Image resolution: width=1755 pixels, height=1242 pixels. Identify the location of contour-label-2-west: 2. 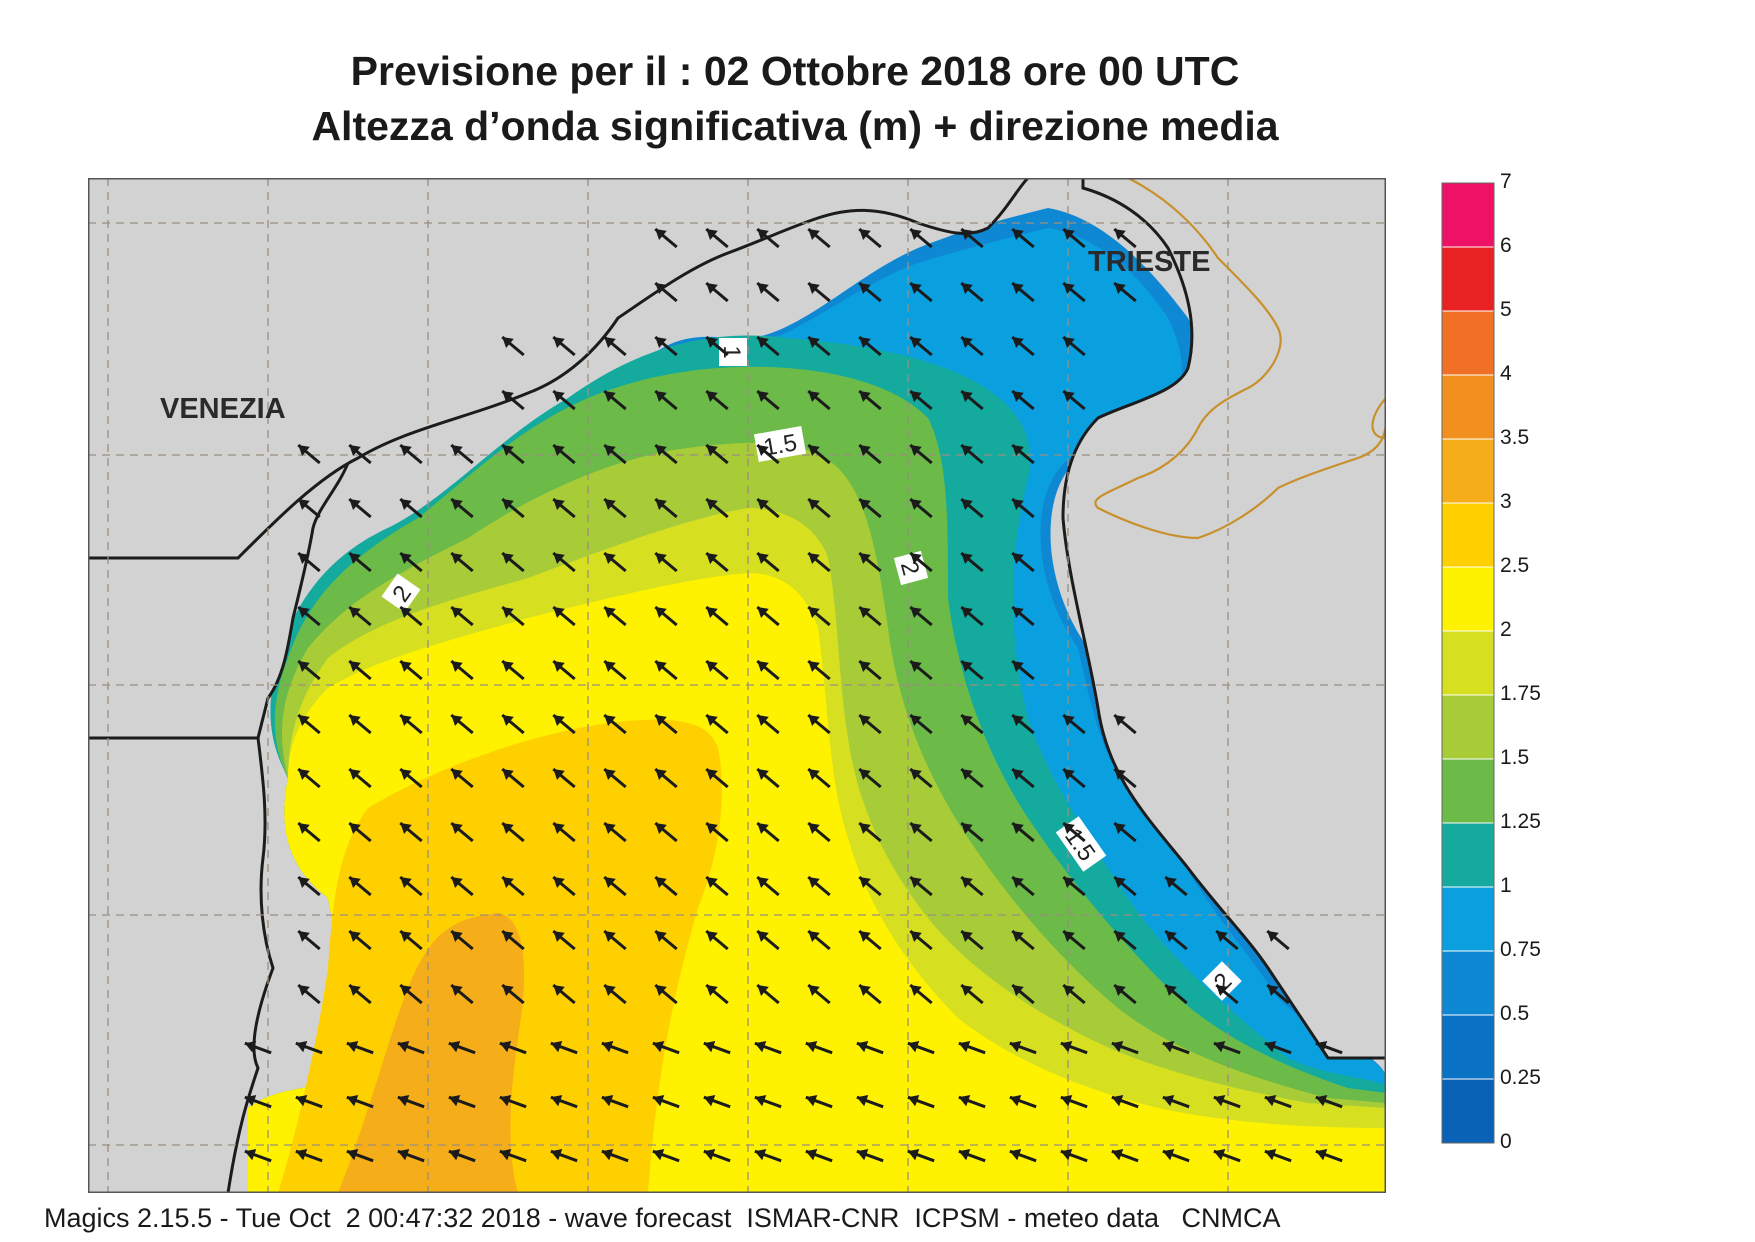
(401, 593).